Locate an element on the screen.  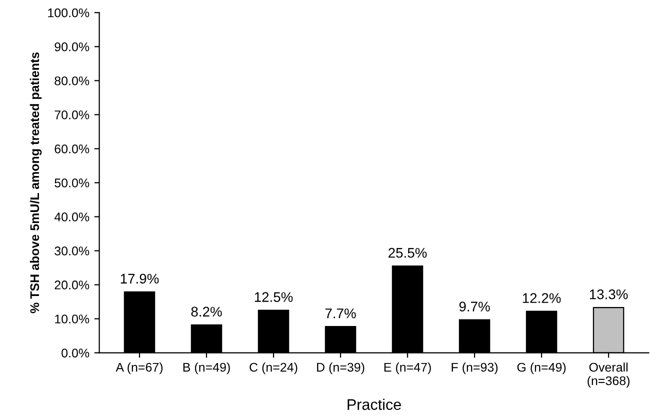
y-tick-label: 10.0% is located at coordinates (72, 319).